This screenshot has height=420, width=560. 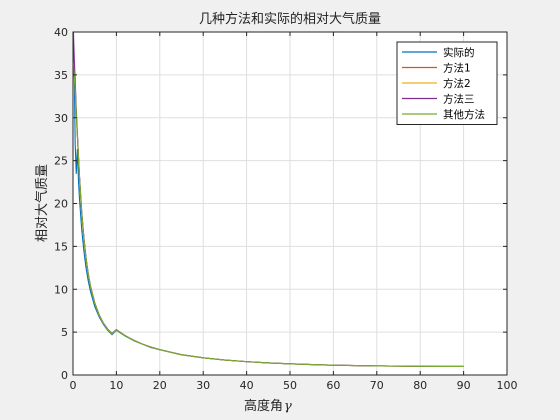 I want to click on legend-entry-label: 实际的, so click(x=459, y=52).